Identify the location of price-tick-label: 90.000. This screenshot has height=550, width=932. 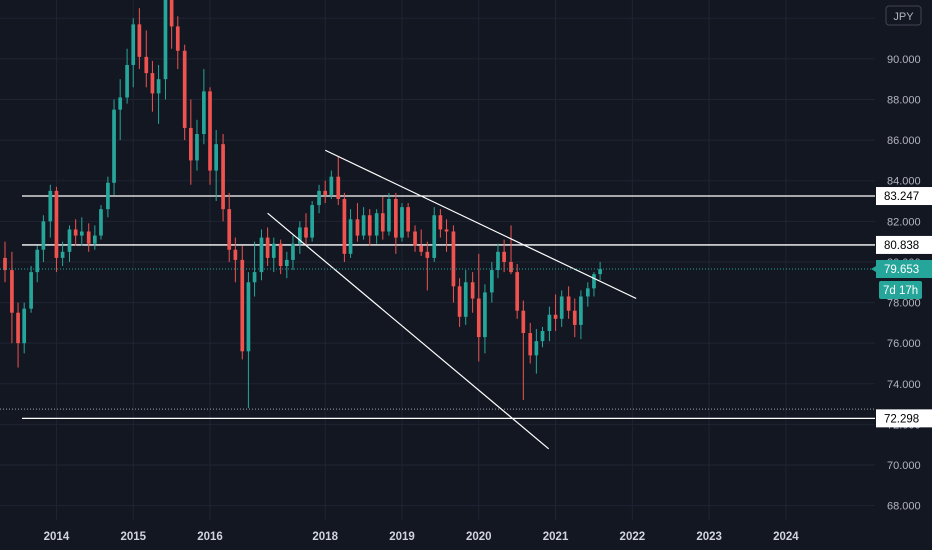
(904, 60).